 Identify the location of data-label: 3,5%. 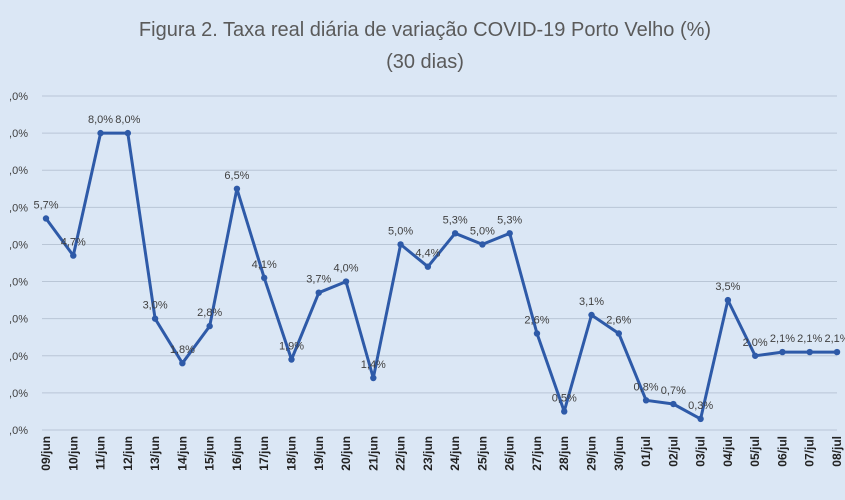
(727, 287).